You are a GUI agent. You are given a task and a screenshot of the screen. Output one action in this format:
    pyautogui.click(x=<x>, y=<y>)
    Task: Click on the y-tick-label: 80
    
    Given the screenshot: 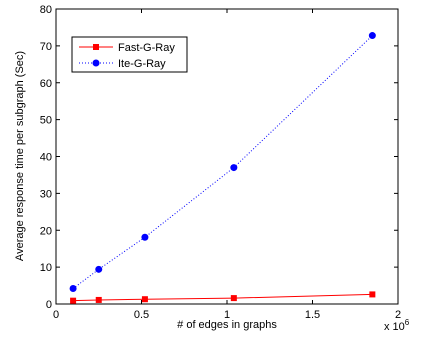 What is the action you would take?
    pyautogui.click(x=46, y=10)
    